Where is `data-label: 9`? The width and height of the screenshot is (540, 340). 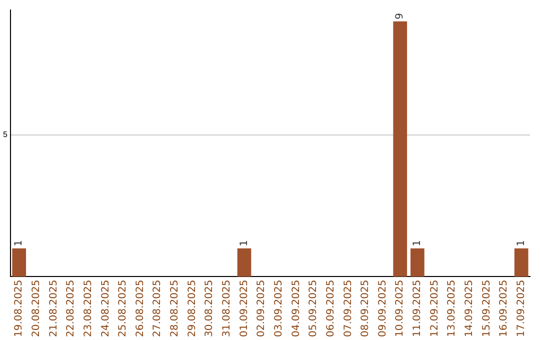 data-label: 9 is located at coordinates (400, 16).